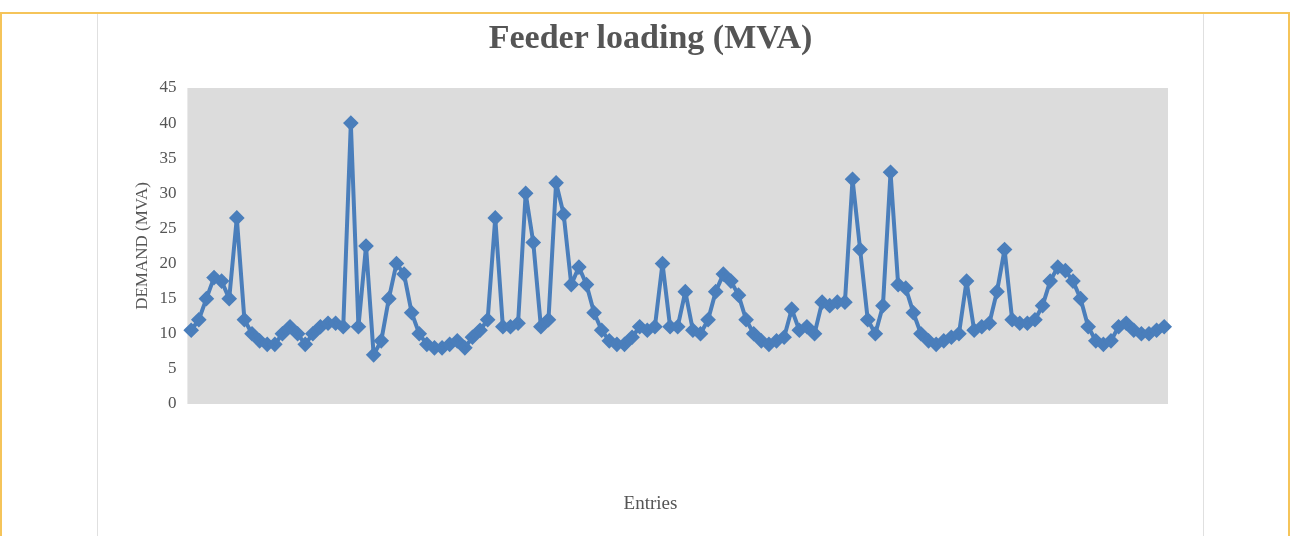 The width and height of the screenshot is (1290, 536). Describe the element at coordinates (172, 403) in the screenshot. I see `y-tick-label: 0` at that location.